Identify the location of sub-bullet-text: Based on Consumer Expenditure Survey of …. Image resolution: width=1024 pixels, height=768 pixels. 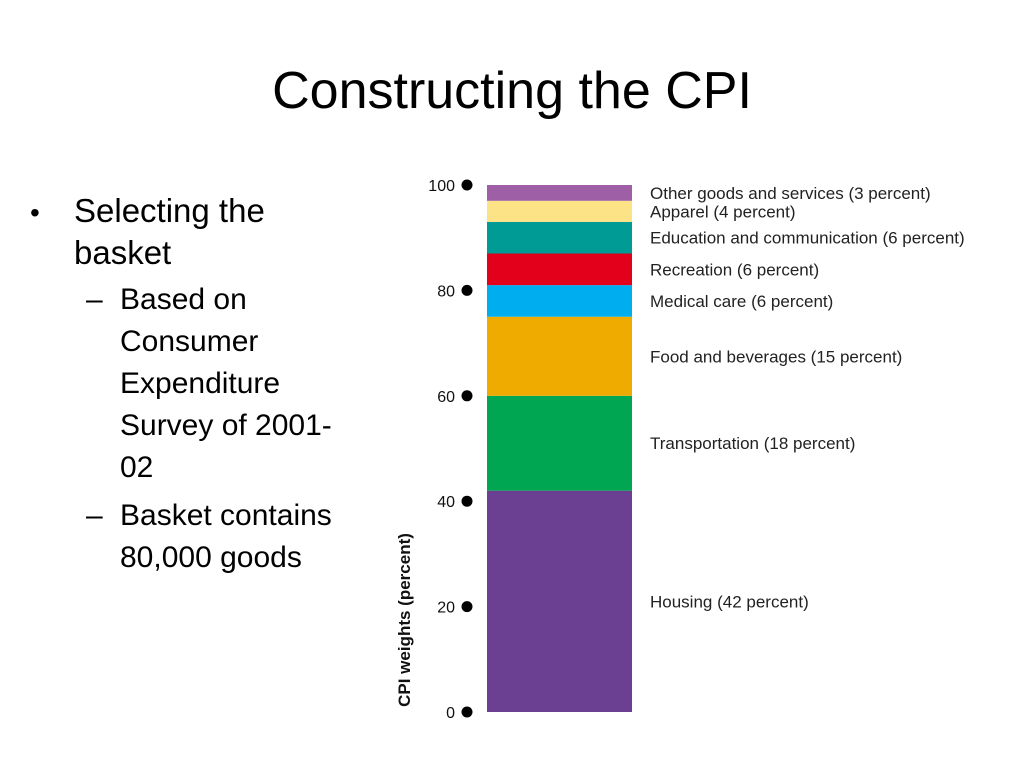
(226, 384).